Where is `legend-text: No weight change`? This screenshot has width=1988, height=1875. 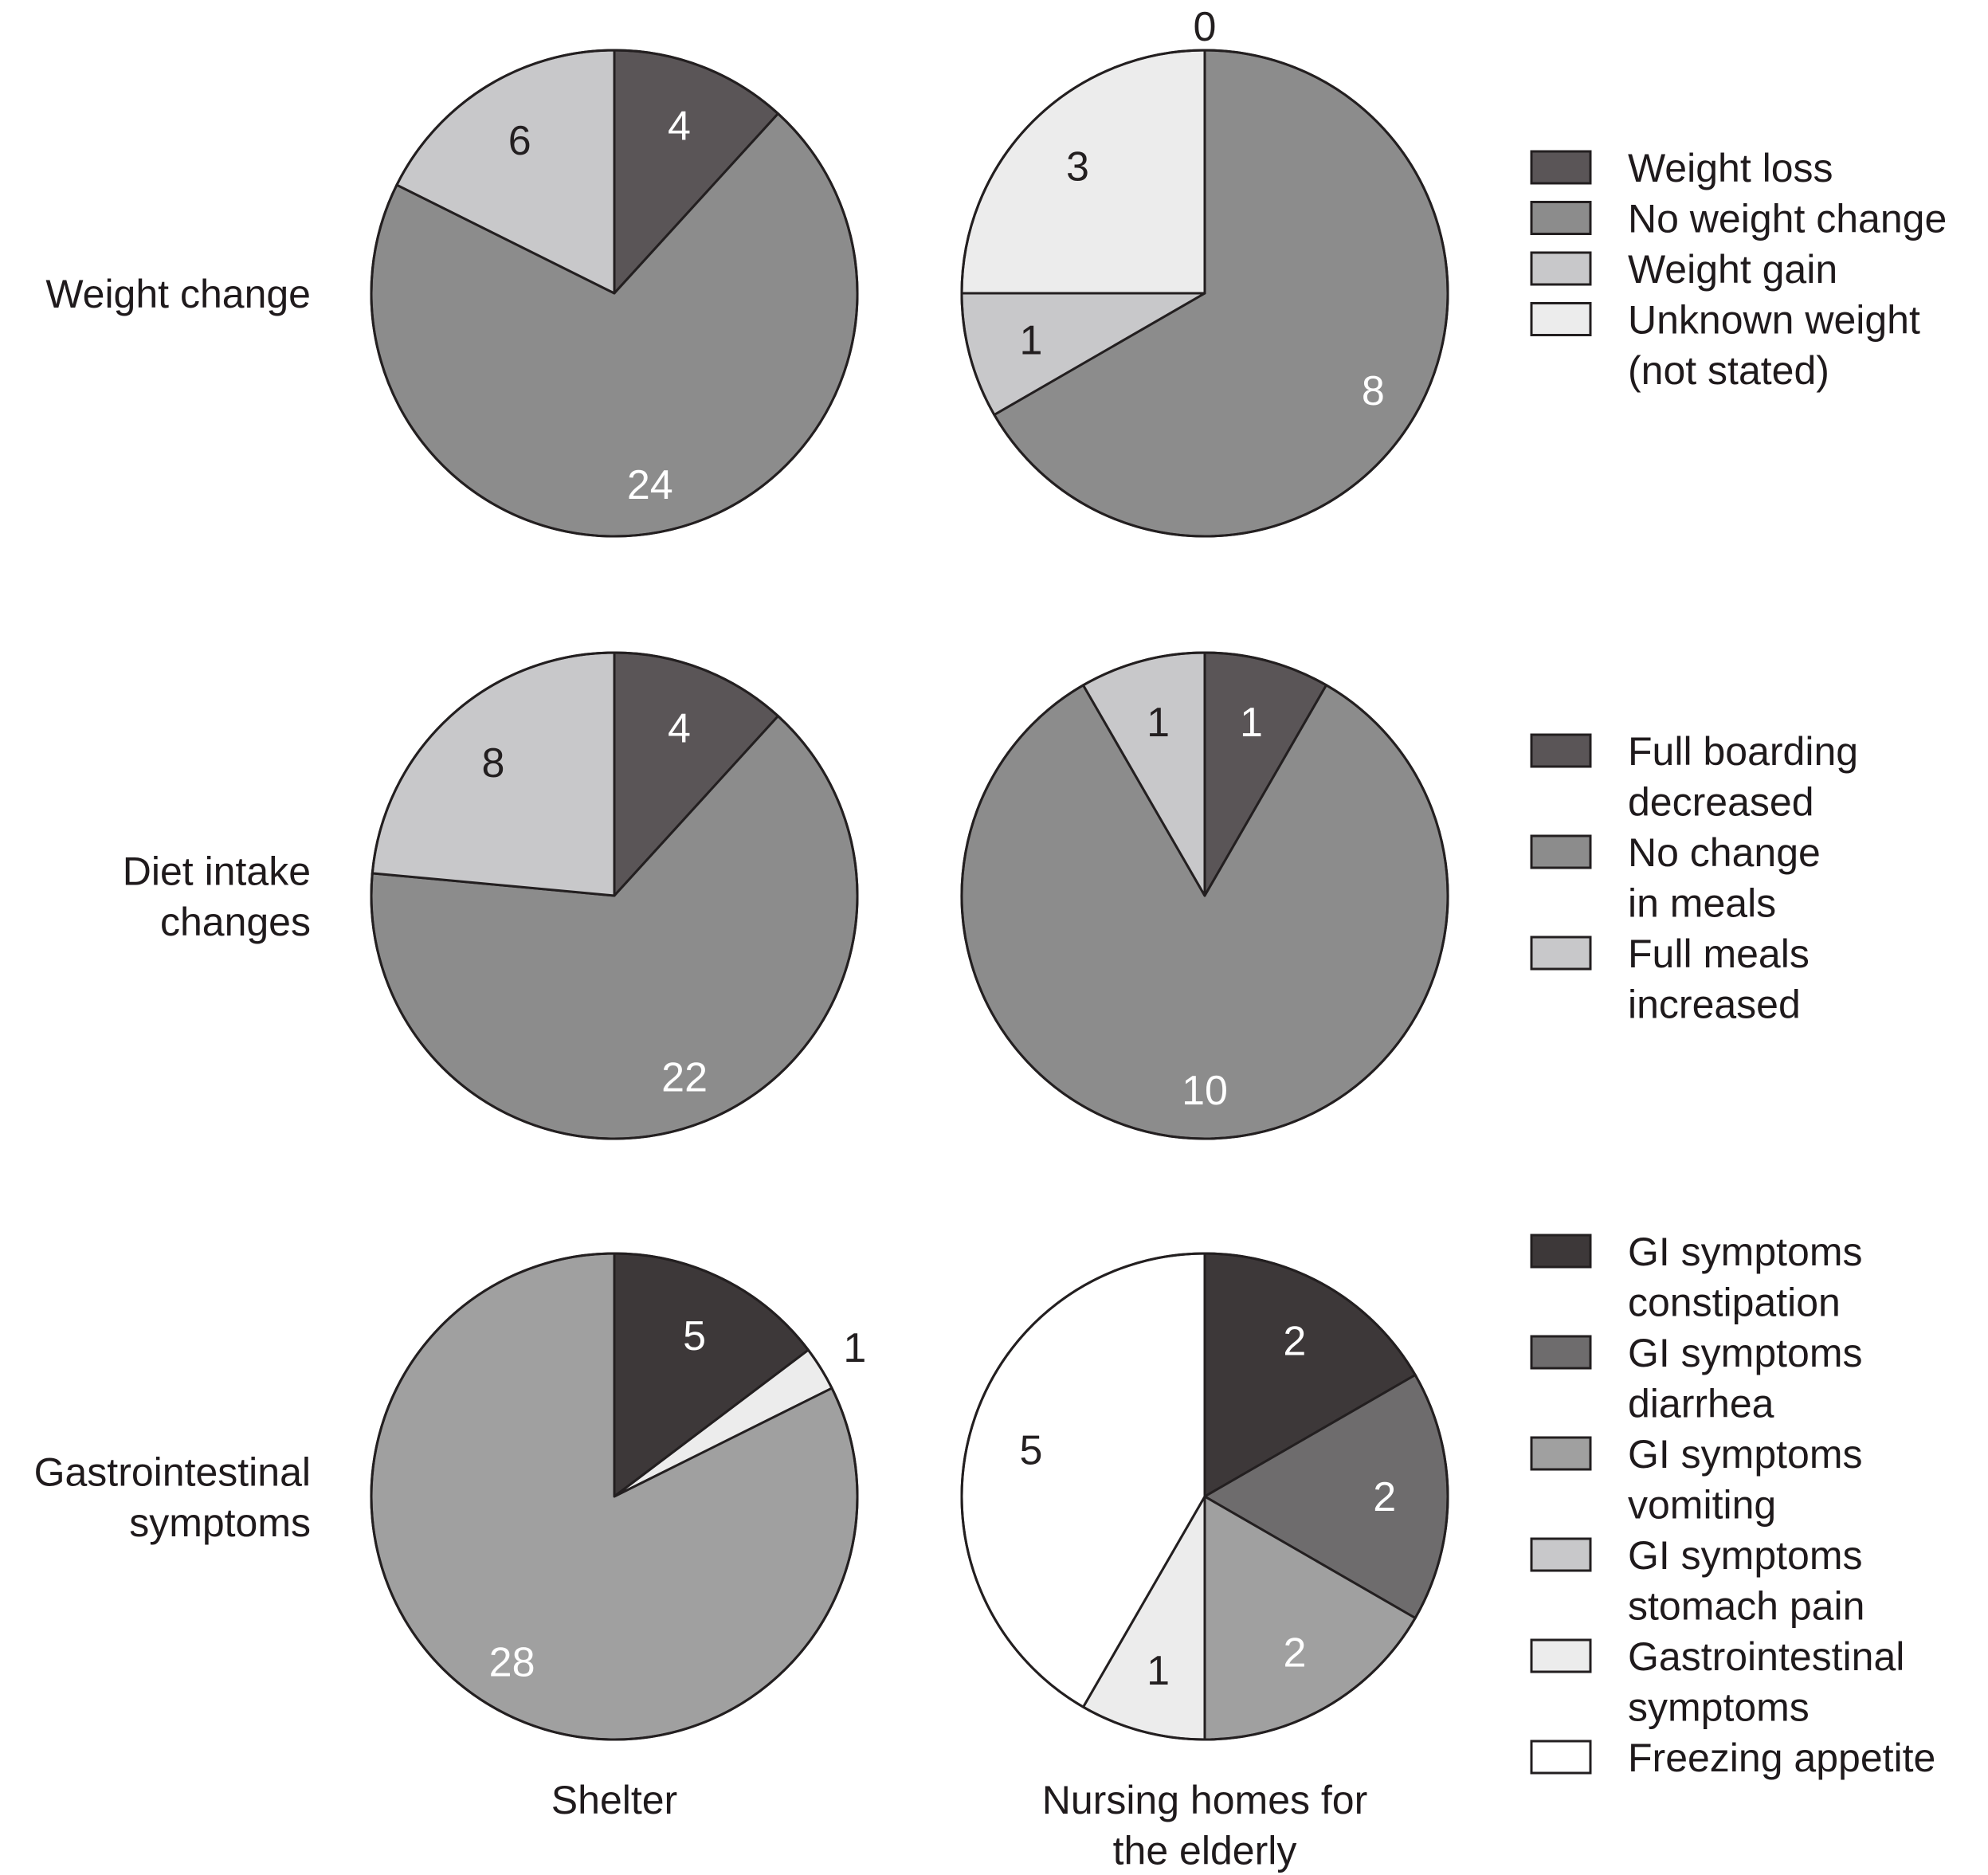 legend-text: No weight change is located at coordinates (1787, 219).